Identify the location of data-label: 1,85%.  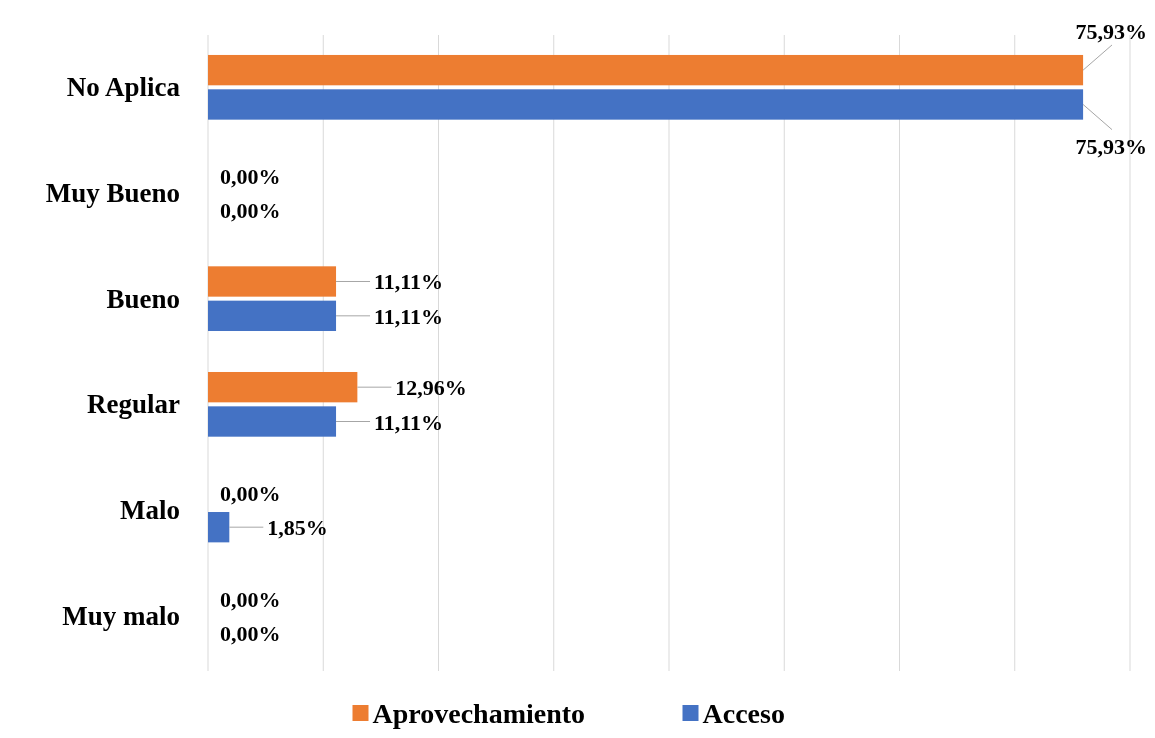
(297, 528).